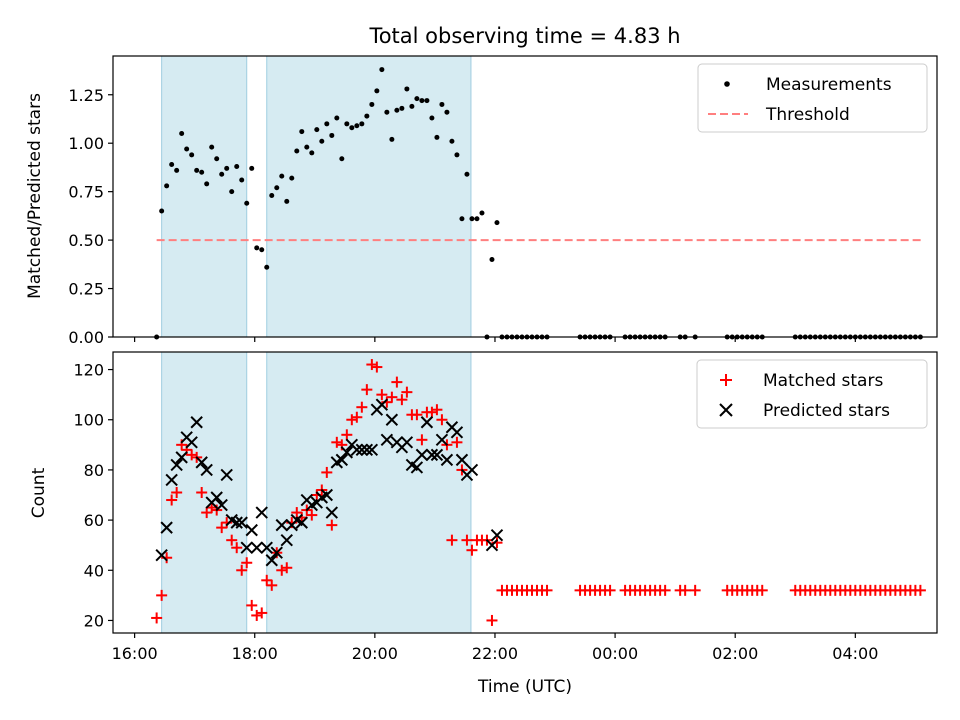 Image resolution: width=960 pixels, height=720 pixels. Describe the element at coordinates (35, 196) in the screenshot. I see `top-y-axis-label: Matched/Predicted stars` at that location.